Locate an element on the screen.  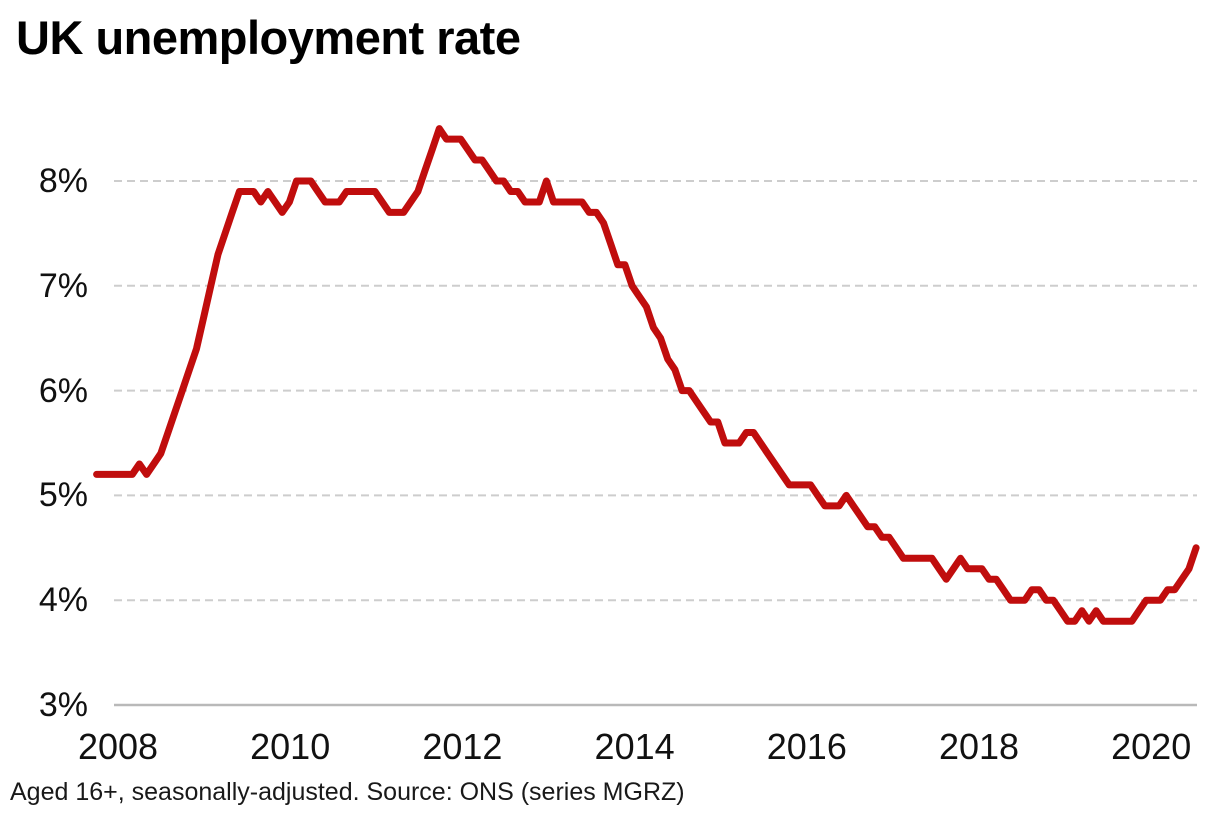
y-tick-3pct: 3% is located at coordinates (63, 705).